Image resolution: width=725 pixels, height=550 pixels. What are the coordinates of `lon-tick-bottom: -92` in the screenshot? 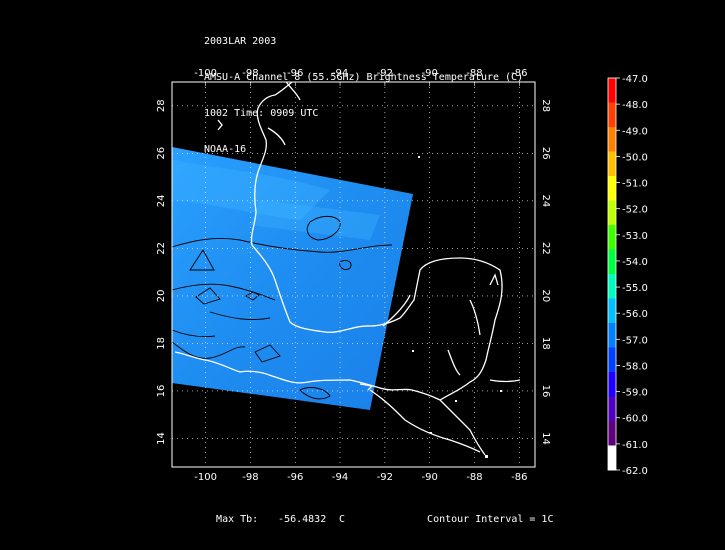 It's located at (385, 477).